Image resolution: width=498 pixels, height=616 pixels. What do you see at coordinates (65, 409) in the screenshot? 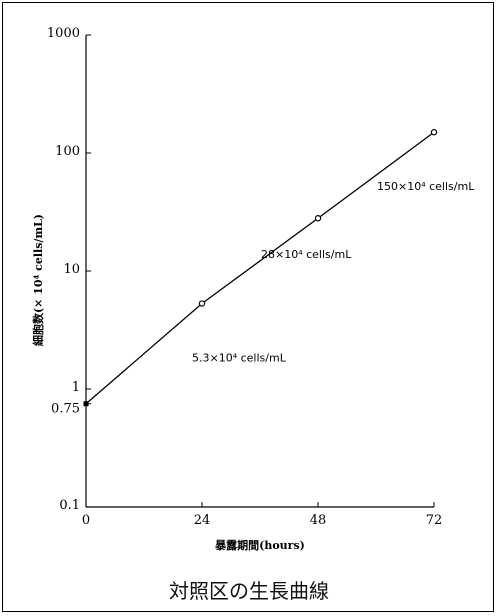
I see `y-tick-label: 0.75` at bounding box center [65, 409].